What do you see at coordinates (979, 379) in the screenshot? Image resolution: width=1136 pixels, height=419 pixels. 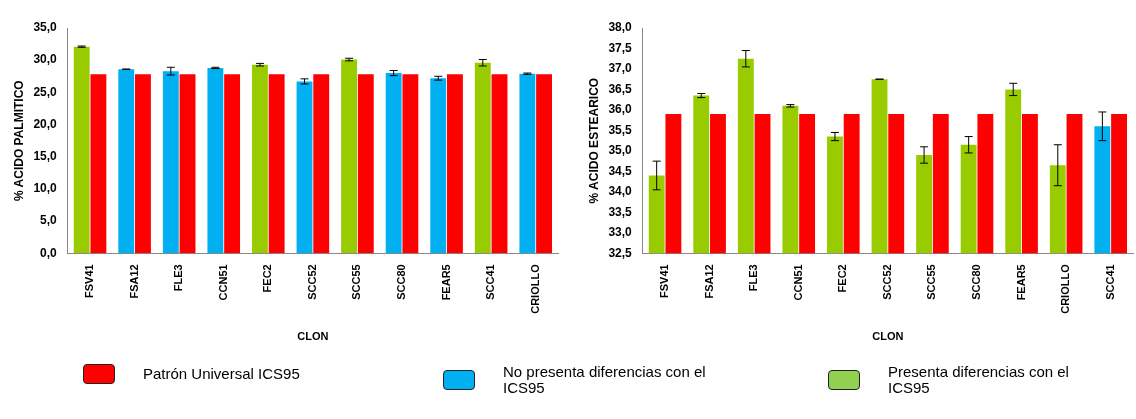 I see `category-label: Presenta diferencias con el ICS95` at bounding box center [979, 379].